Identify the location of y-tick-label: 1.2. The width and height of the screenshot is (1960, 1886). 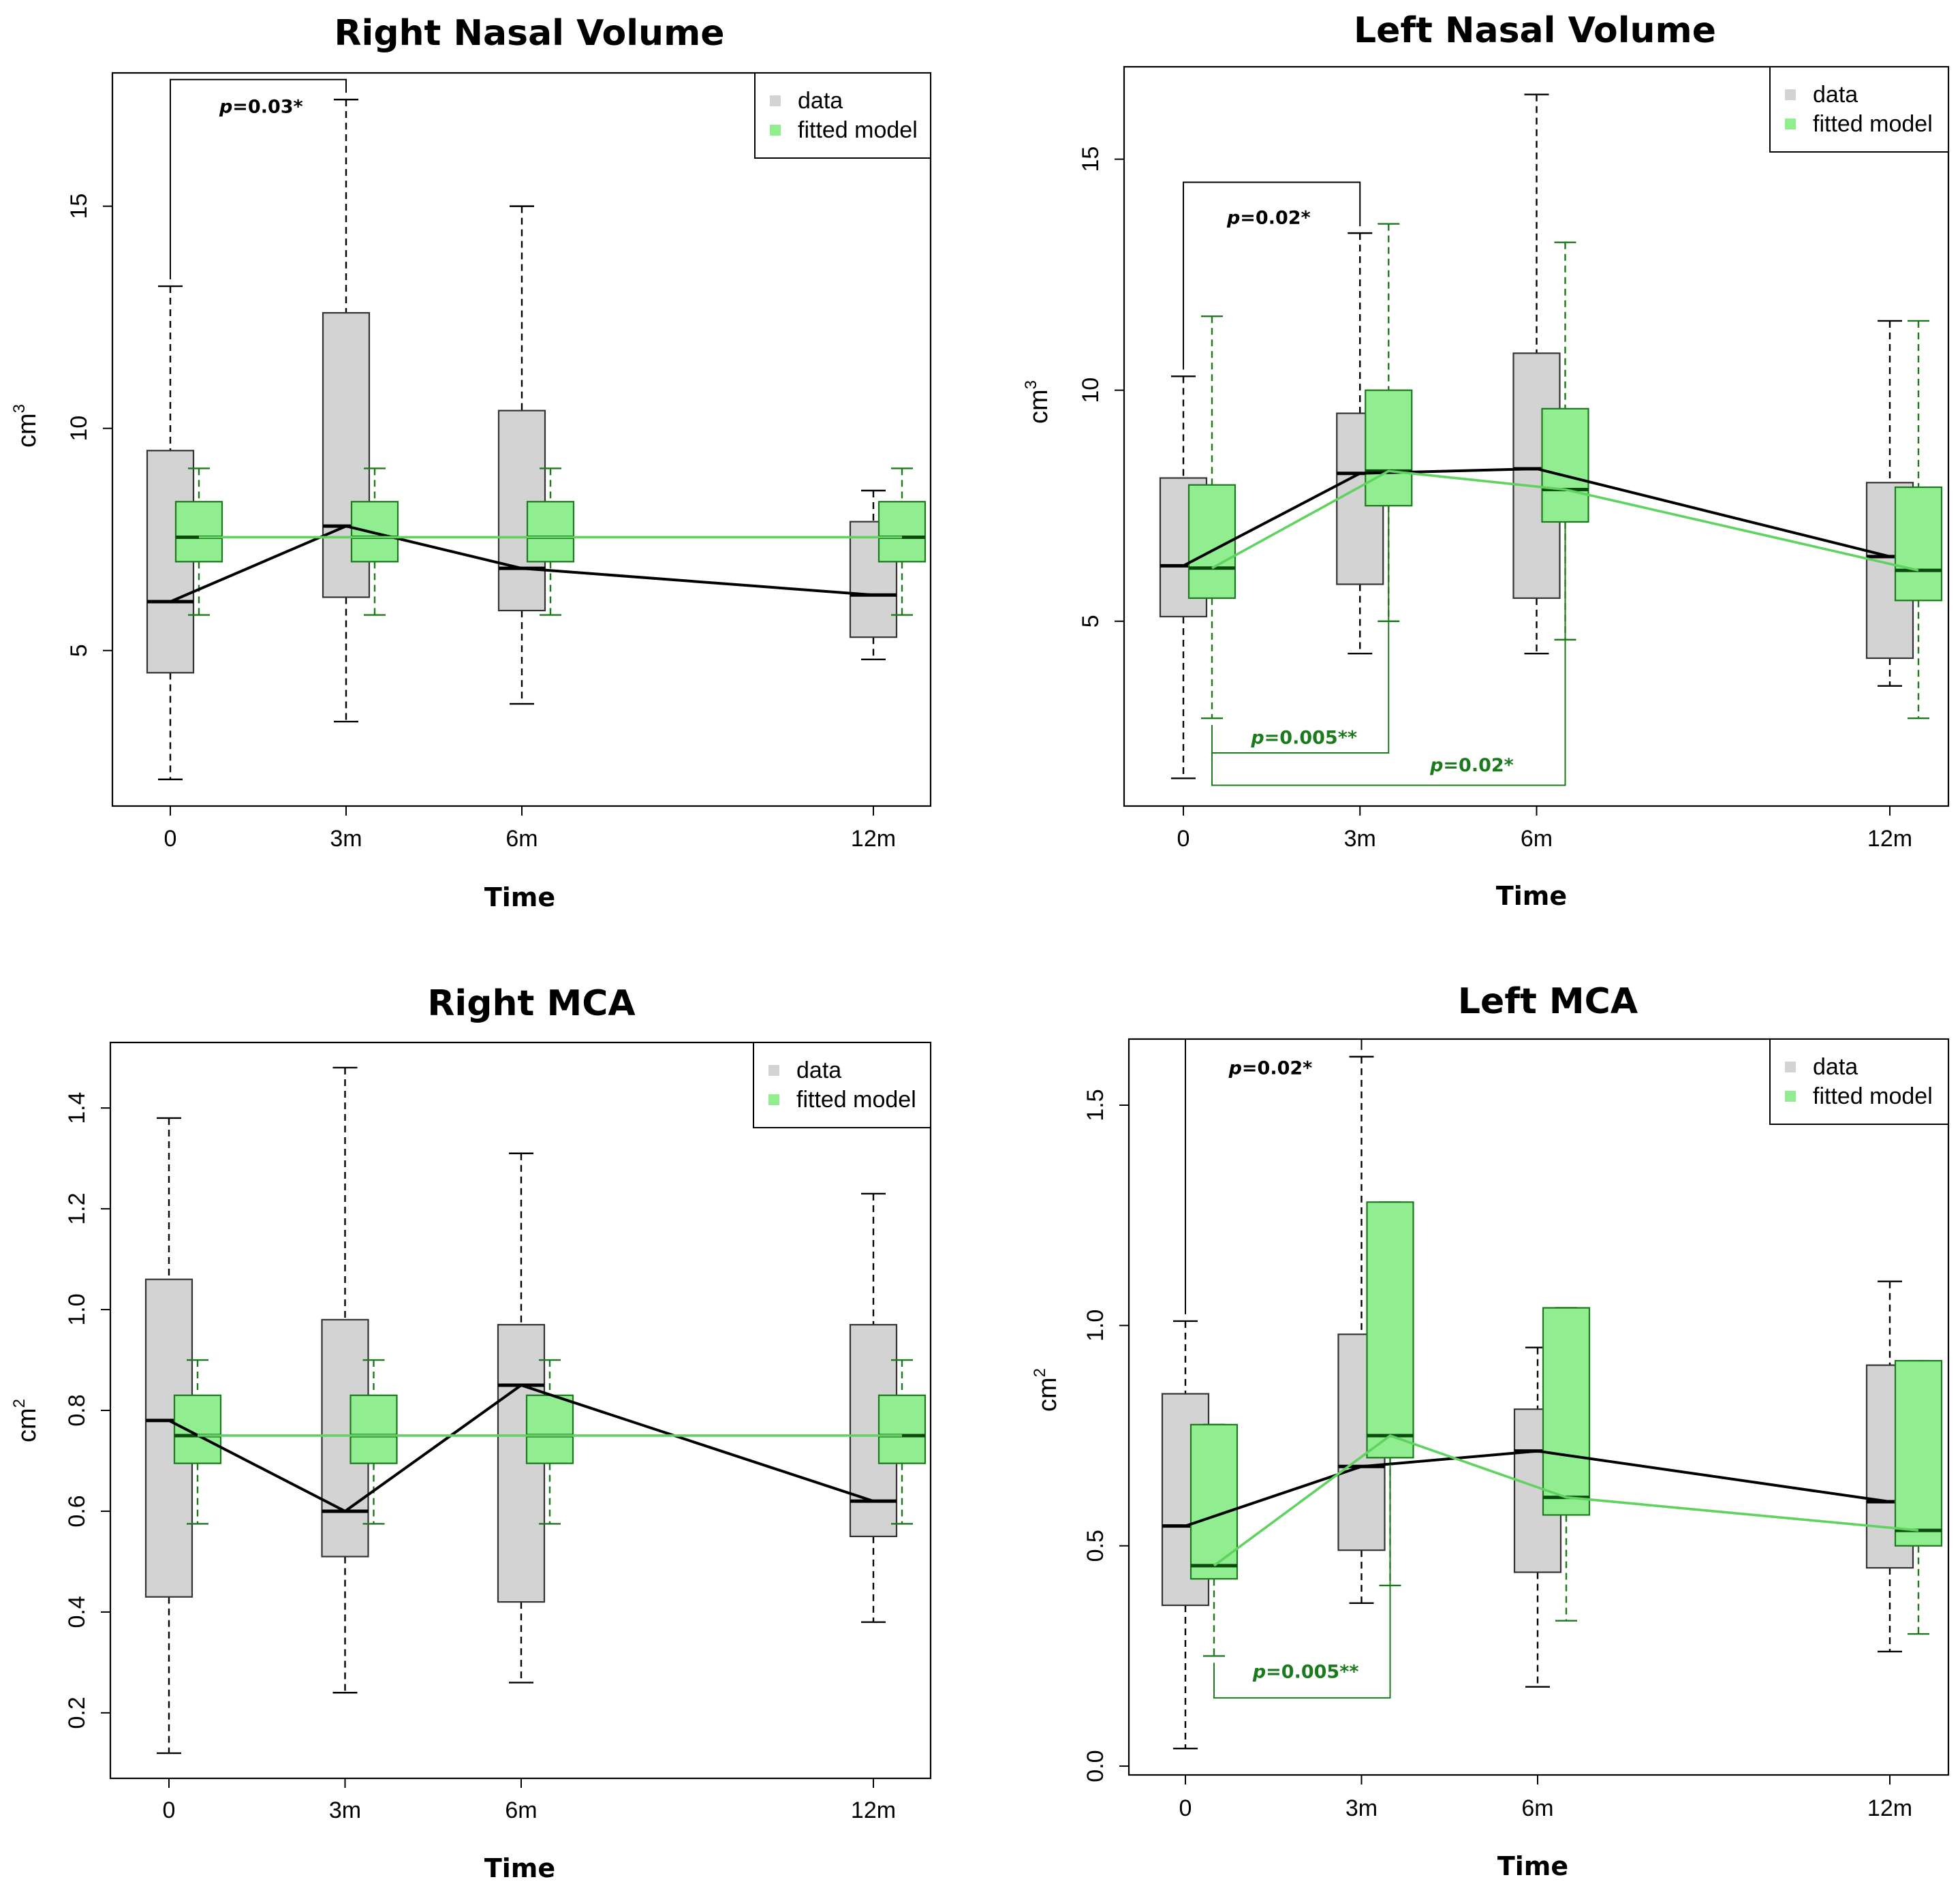
(77, 1208).